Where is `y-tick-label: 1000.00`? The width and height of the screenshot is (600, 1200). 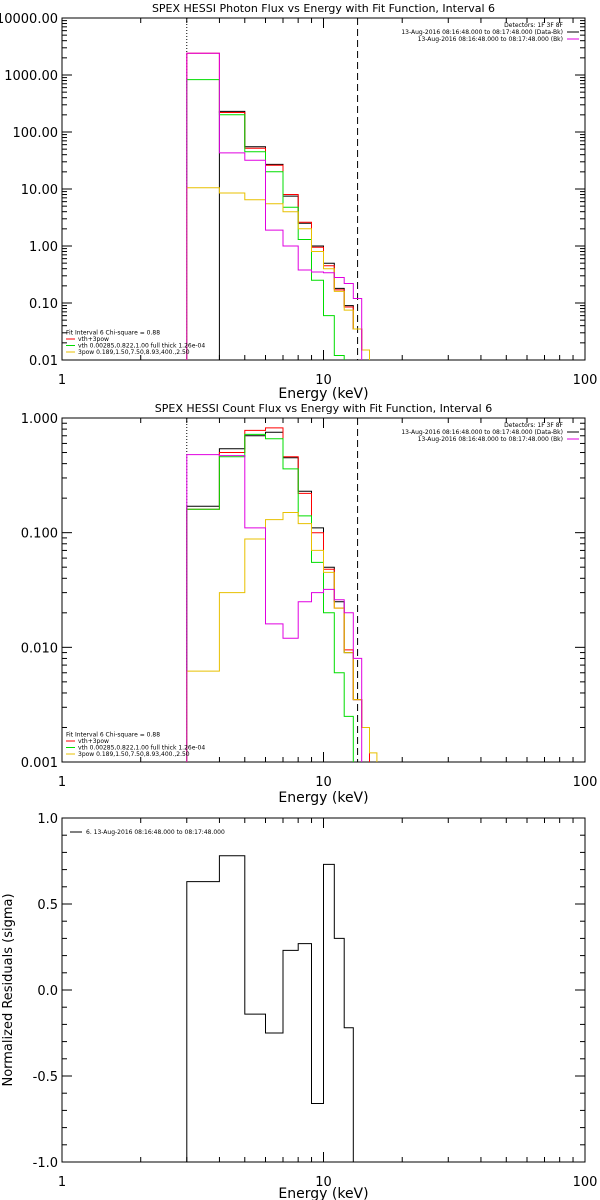
y-tick-label: 1000.00 is located at coordinates (31, 76).